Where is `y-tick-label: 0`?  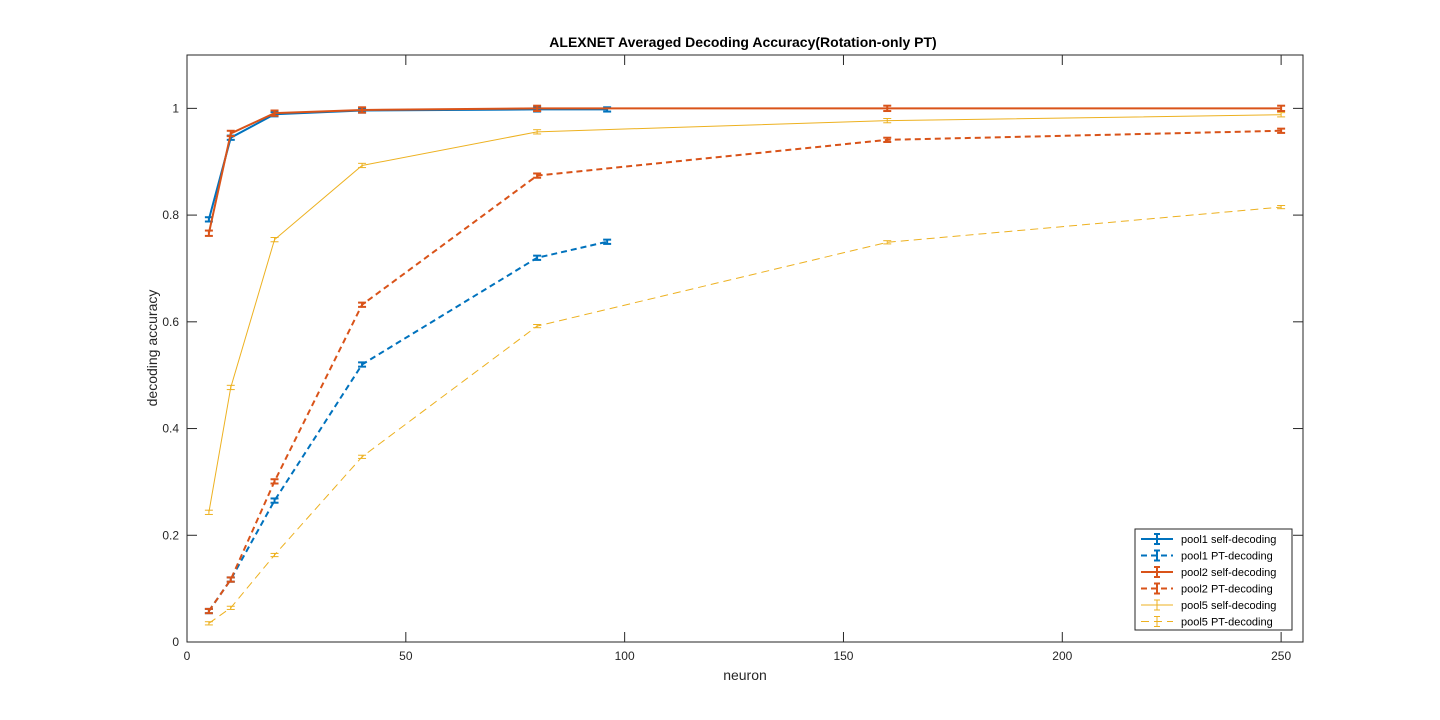 y-tick-label: 0 is located at coordinates (175, 642).